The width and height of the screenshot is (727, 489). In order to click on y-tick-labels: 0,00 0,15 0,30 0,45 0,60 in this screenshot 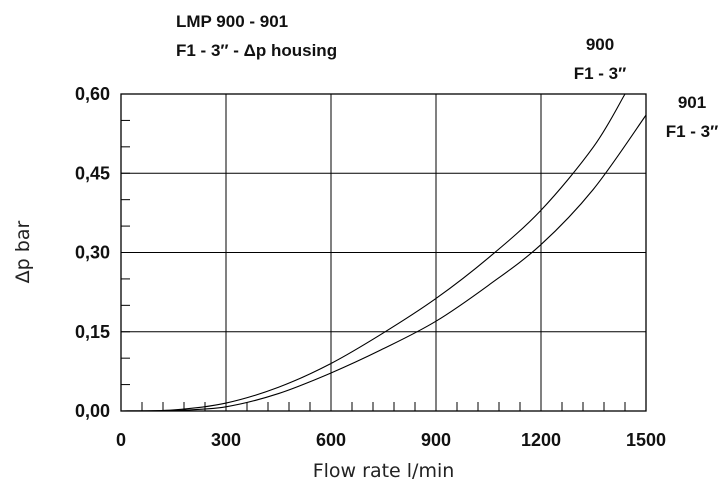, I will do `click(92, 252)`.